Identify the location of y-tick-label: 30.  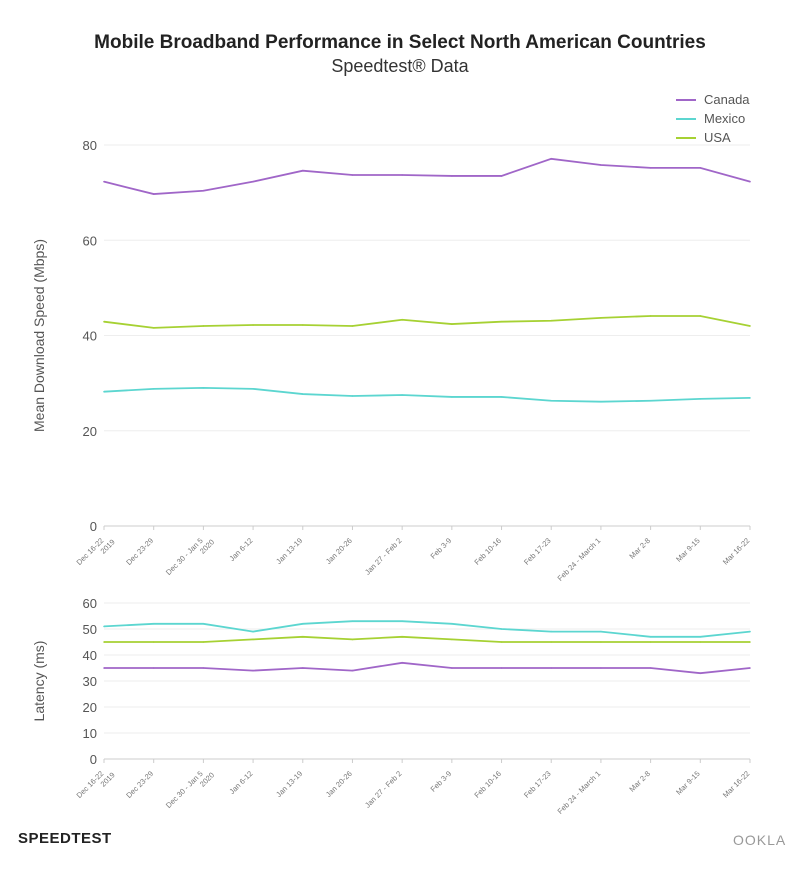
(90, 681).